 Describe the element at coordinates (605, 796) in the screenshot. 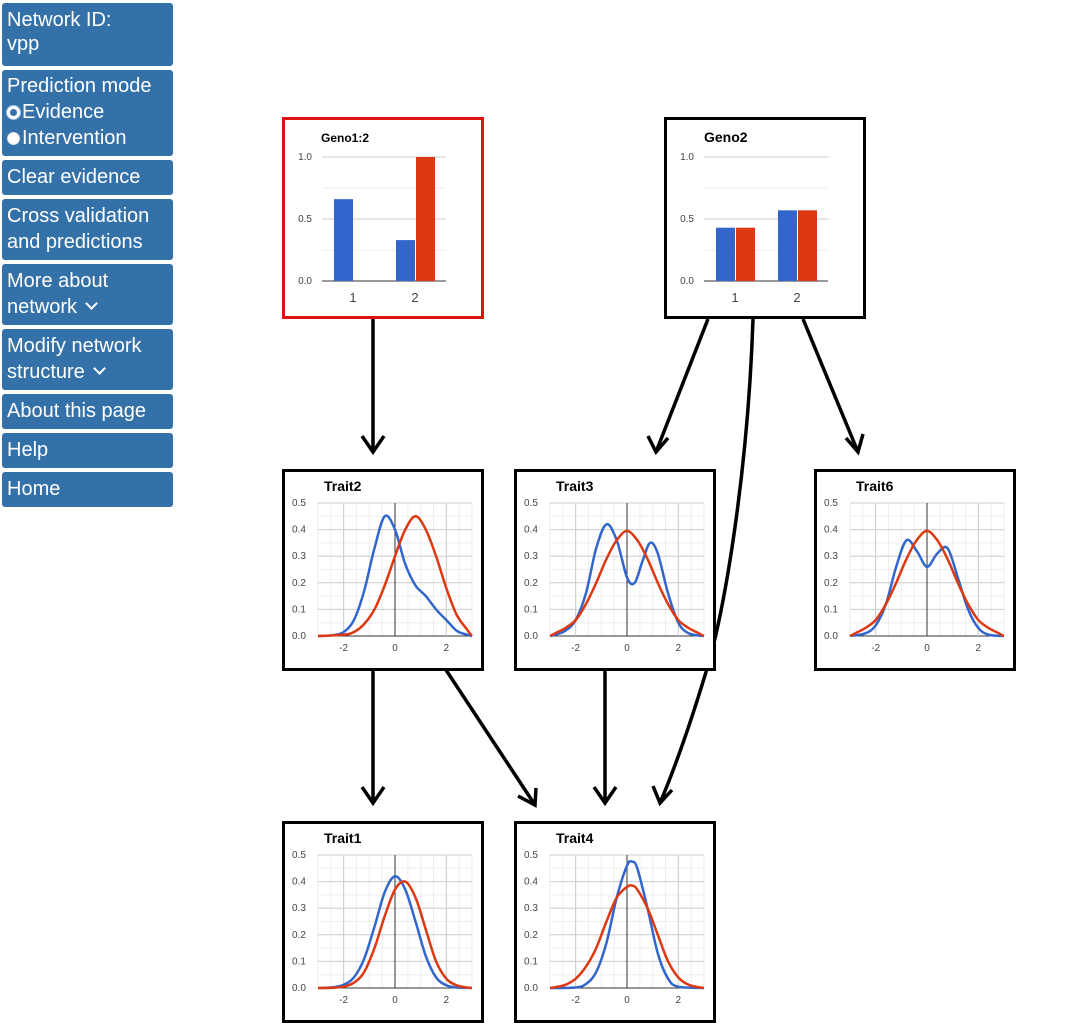

I see `edge-trait3-trait4-arrowhead-icon` at that location.